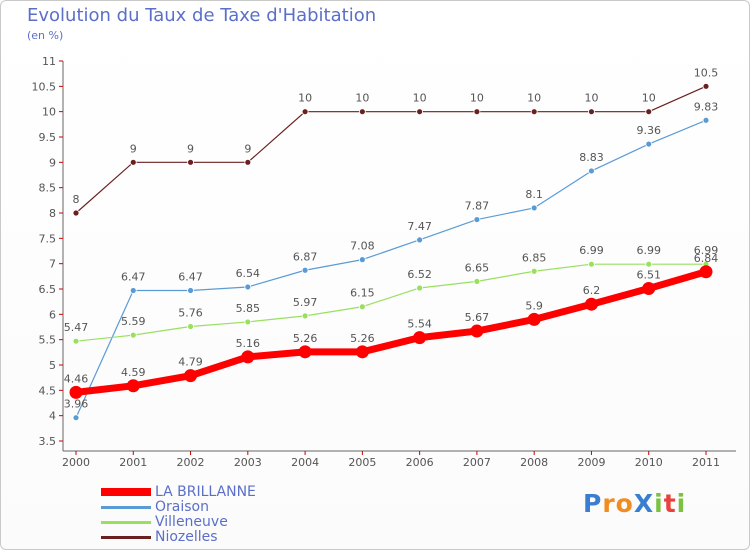 This screenshot has width=750, height=550. I want to click on x-tick-label: 2010, so click(649, 462).